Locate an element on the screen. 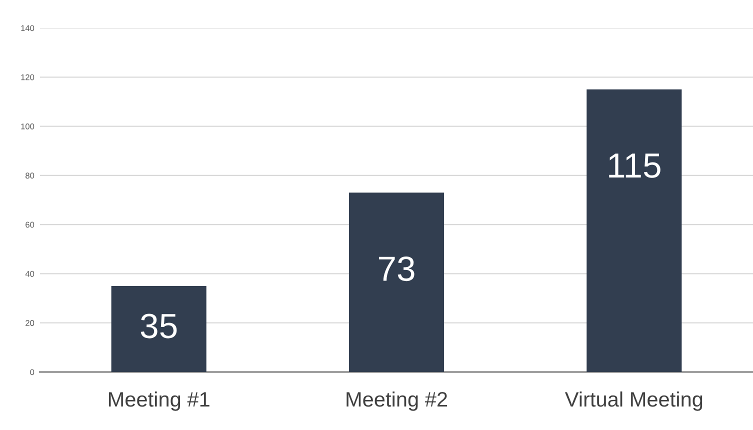  y-tick-label: 0 is located at coordinates (32, 372).